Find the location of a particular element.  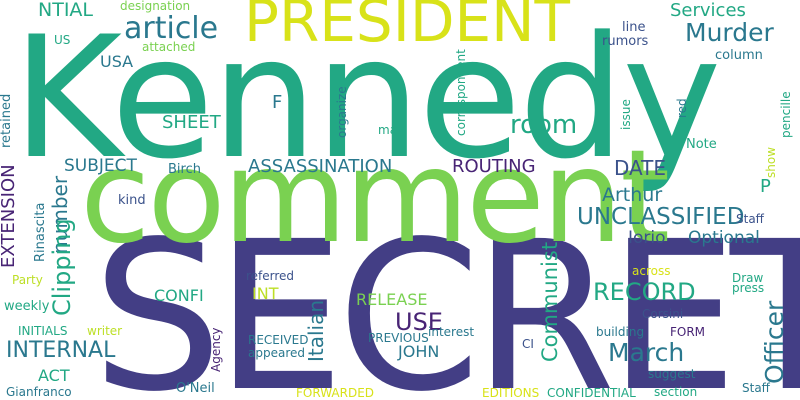

word-weekly: weekly is located at coordinates (27, 306).